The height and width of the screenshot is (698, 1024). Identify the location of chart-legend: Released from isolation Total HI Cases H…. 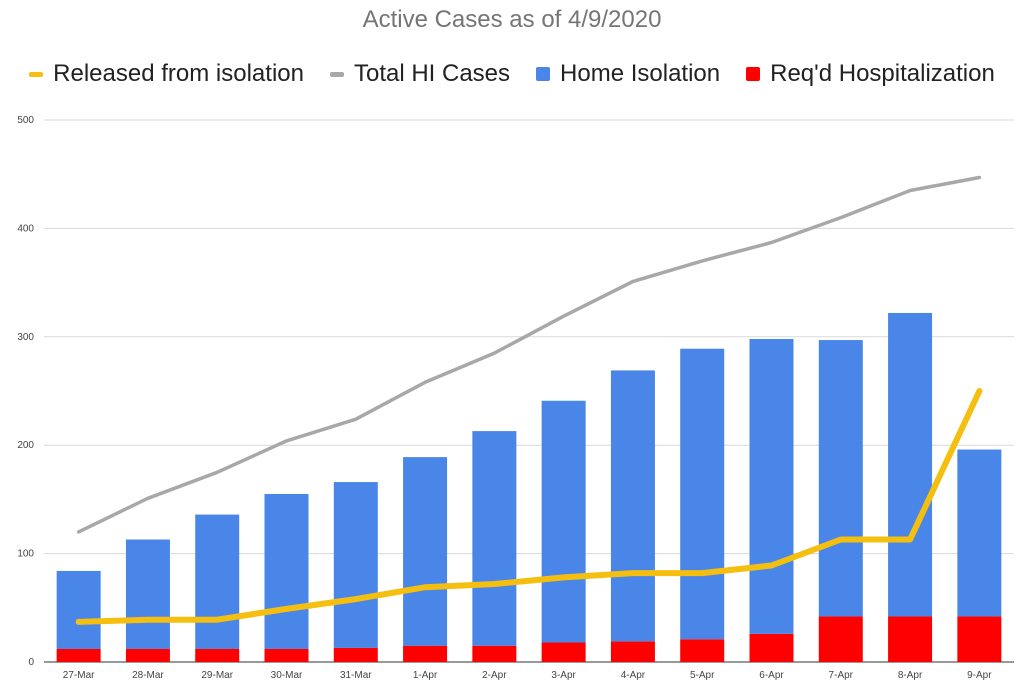
(512, 74).